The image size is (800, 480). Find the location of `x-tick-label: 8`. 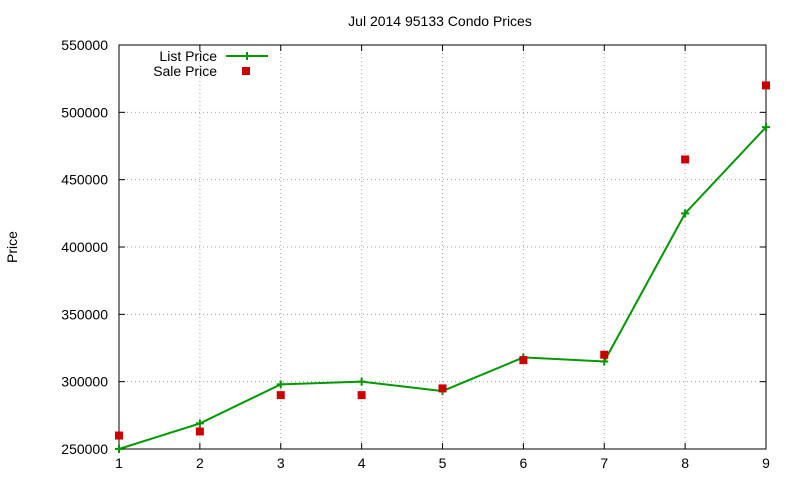

x-tick-label: 8 is located at coordinates (685, 463).